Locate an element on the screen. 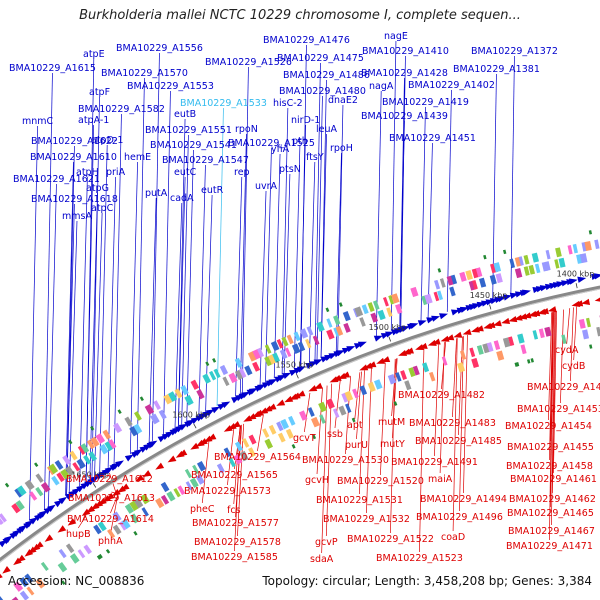  forward-gene-label: BMA10229_A1570 is located at coordinates (144, 73).